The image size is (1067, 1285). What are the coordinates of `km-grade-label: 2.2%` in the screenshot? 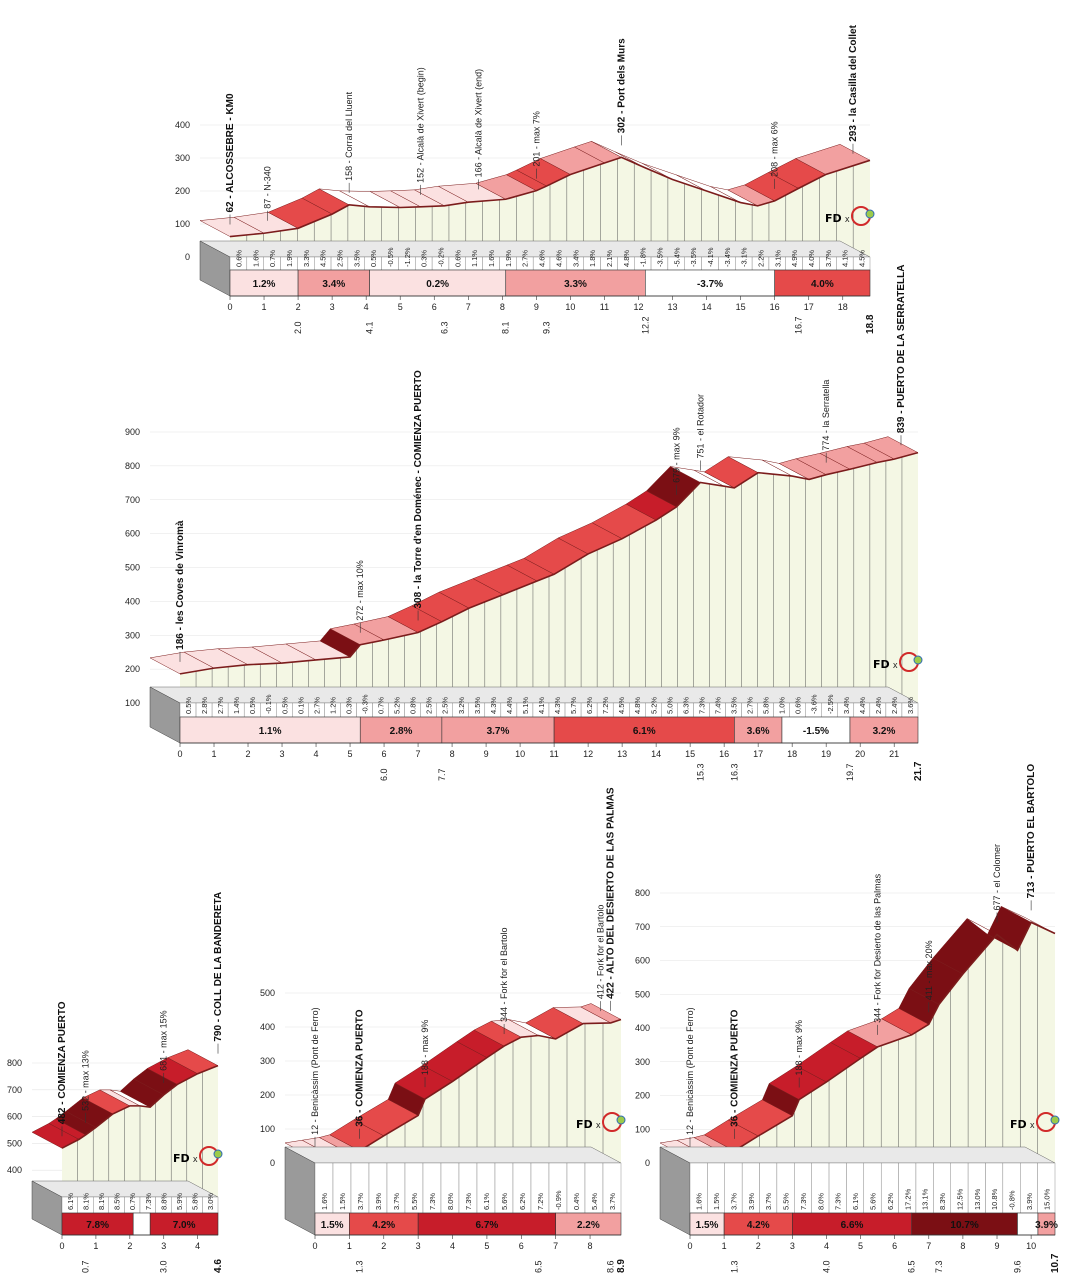 It's located at (761, 258).